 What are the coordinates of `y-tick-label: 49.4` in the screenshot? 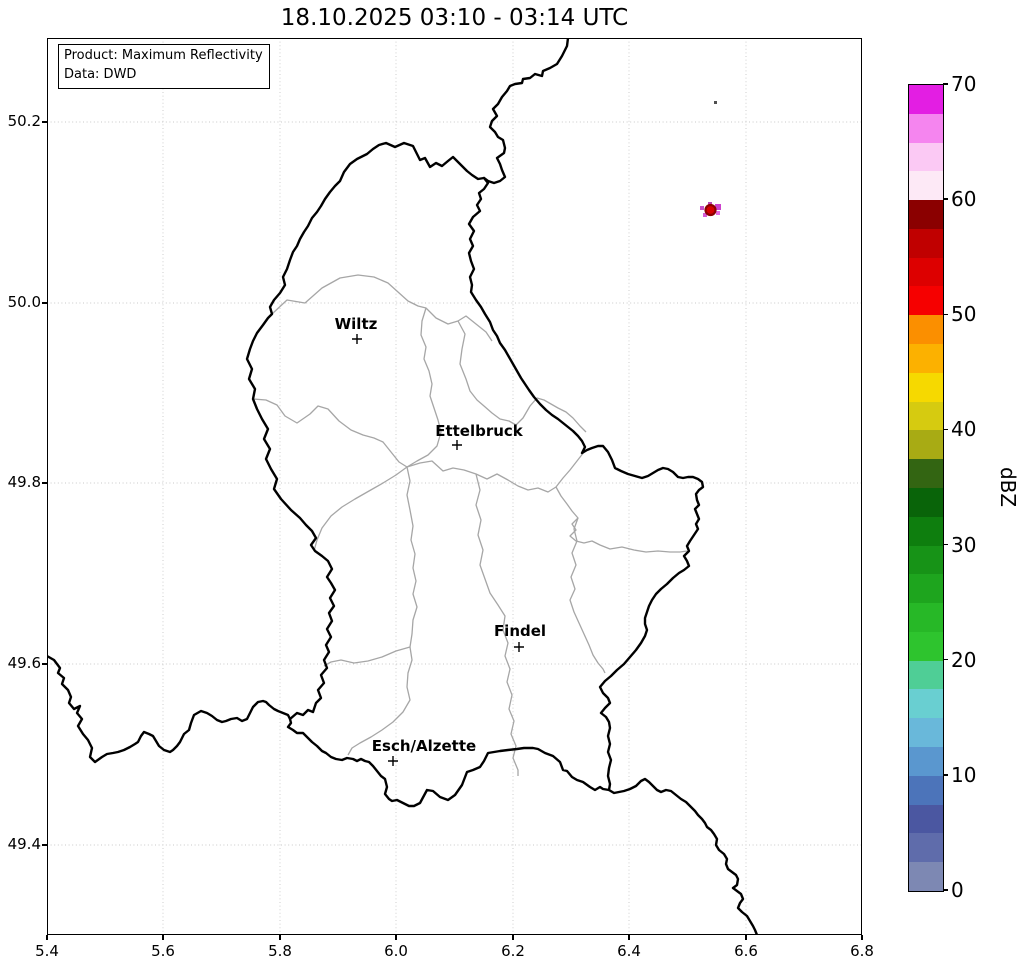 It's located at (24, 844).